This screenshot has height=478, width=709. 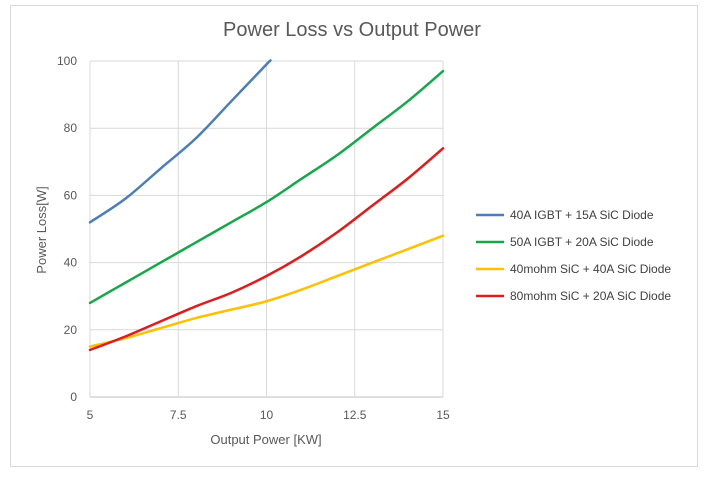 I want to click on y-tick-label: 0, so click(x=73, y=397).